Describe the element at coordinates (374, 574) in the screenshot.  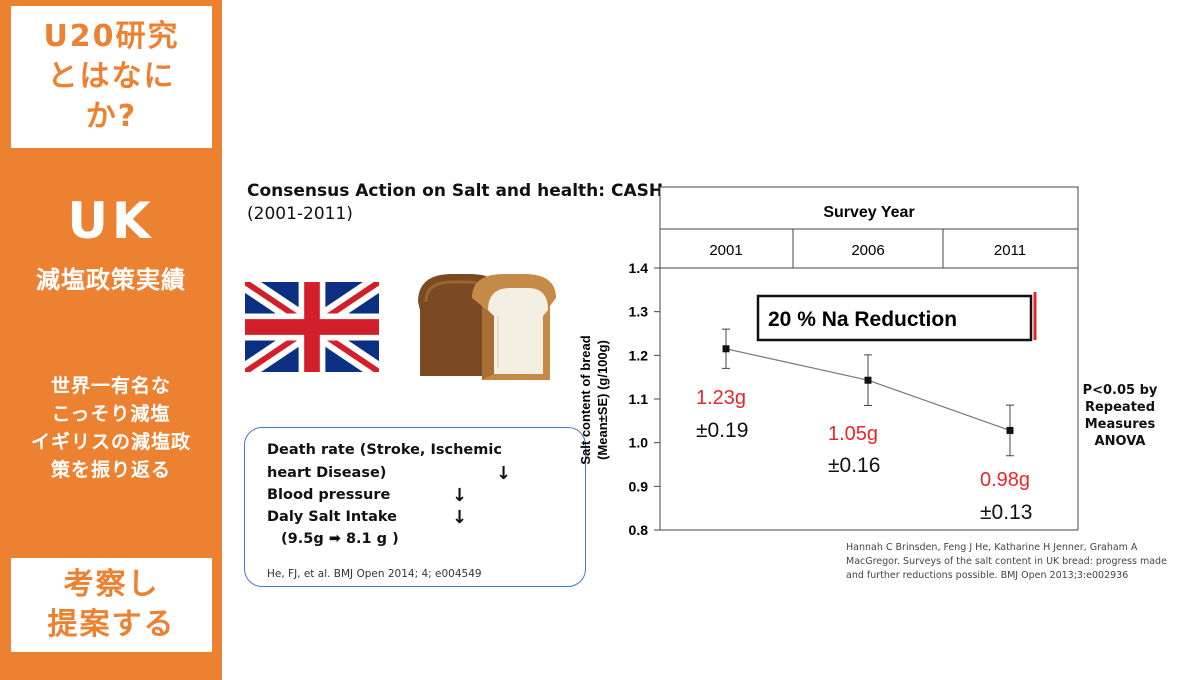
I see `info-reference: He, FJ, et al. BMJ Open 2014; 4; e004549` at that location.